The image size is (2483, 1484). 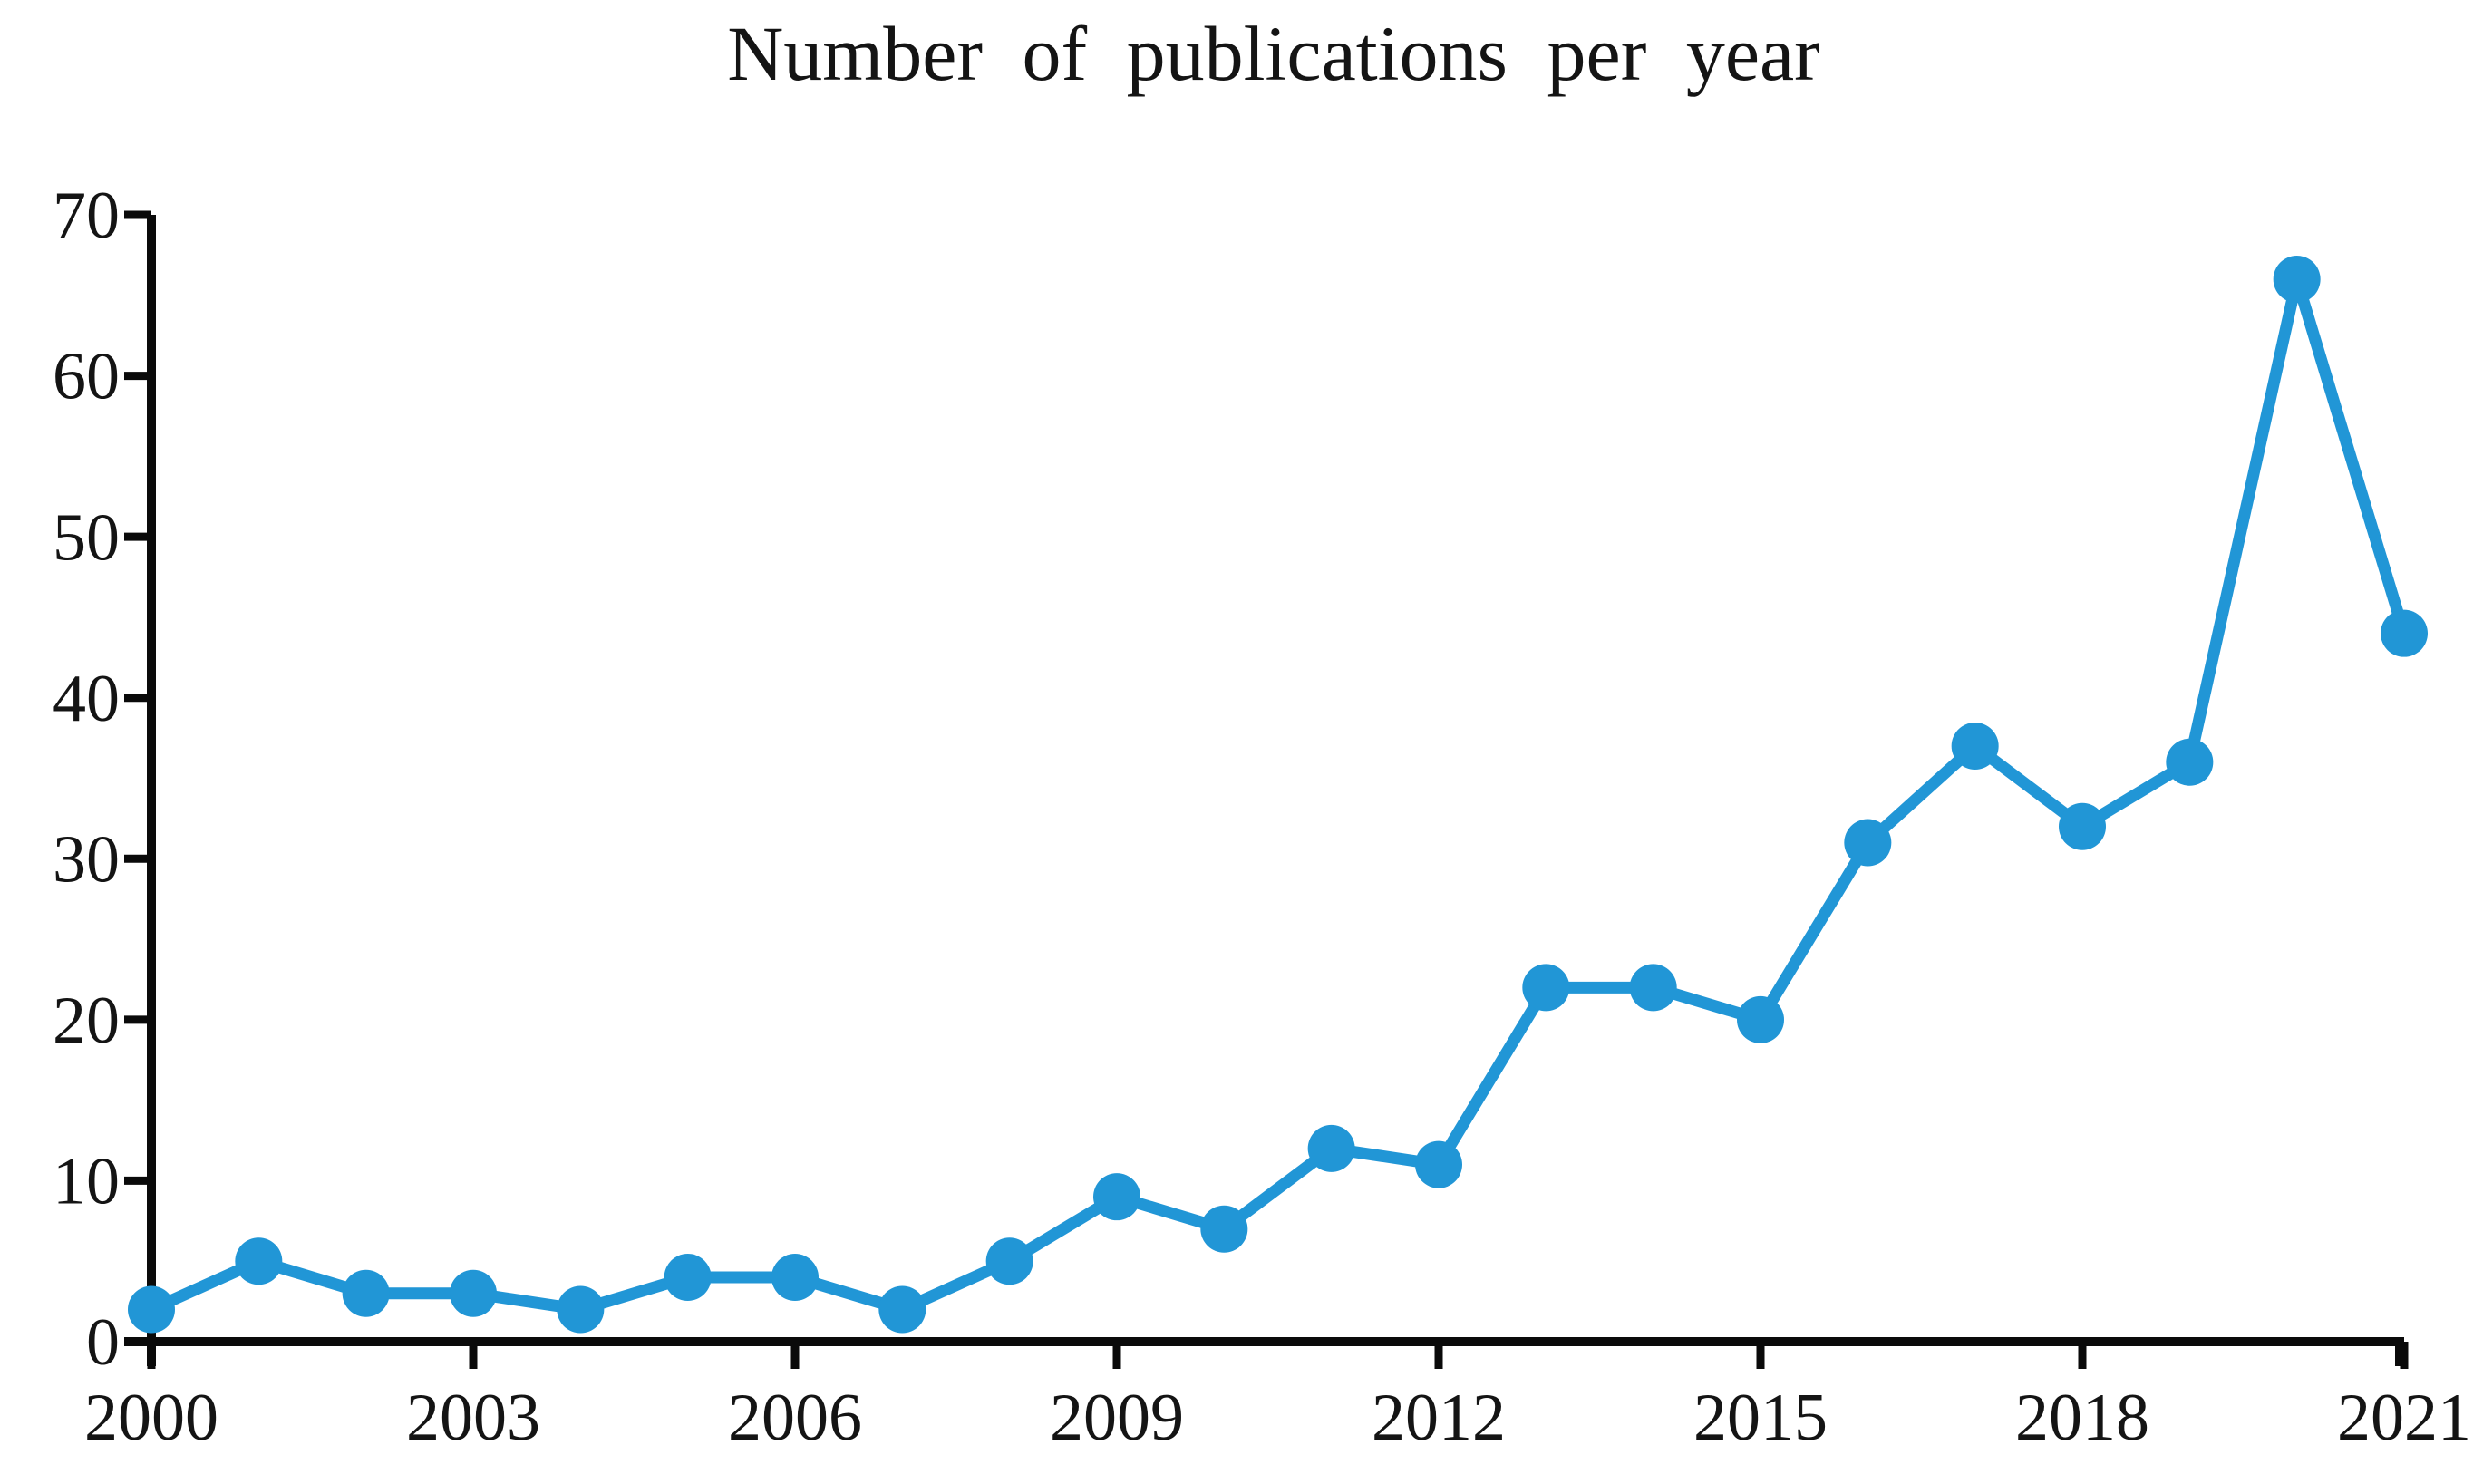 I want to click on y-tick-label: 0, so click(x=103, y=1342).